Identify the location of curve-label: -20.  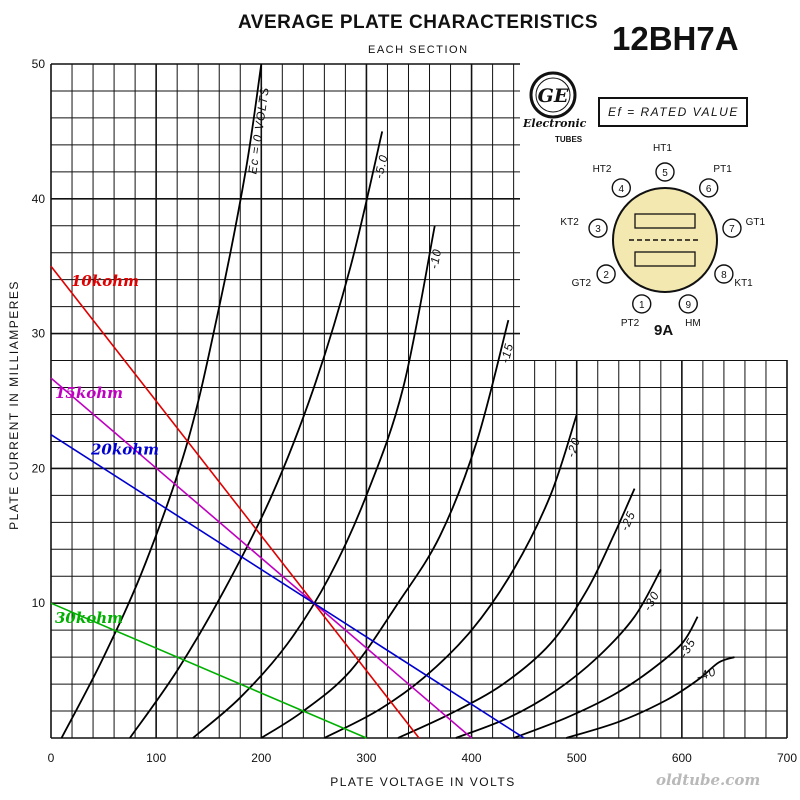
(574, 447).